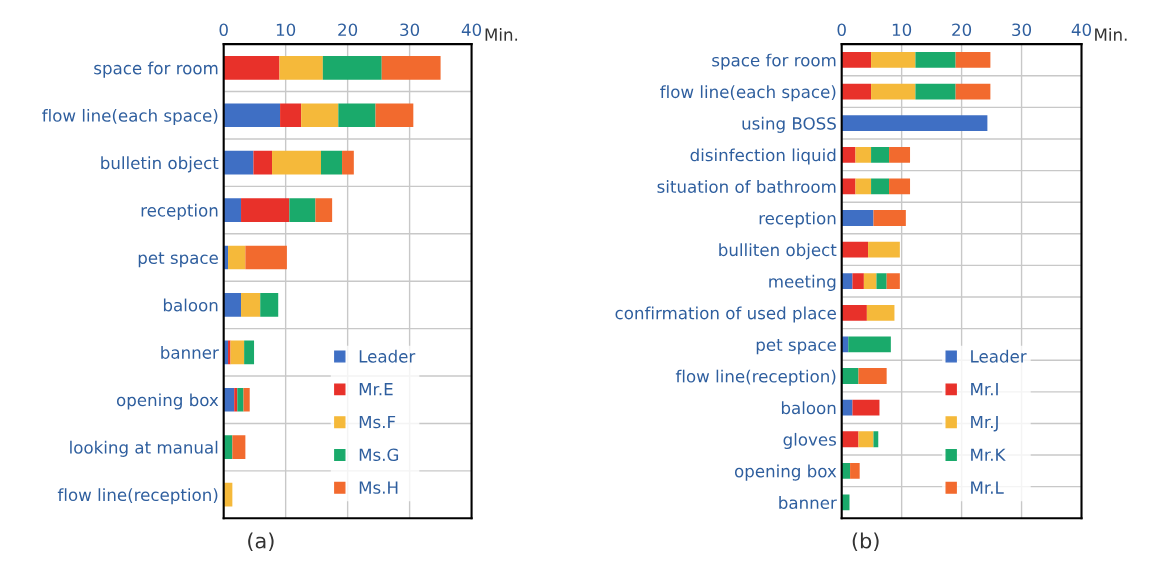 The height and width of the screenshot is (581, 1153). Describe the element at coordinates (987, 487) in the screenshot. I see `legend-label: Mr.L` at that location.